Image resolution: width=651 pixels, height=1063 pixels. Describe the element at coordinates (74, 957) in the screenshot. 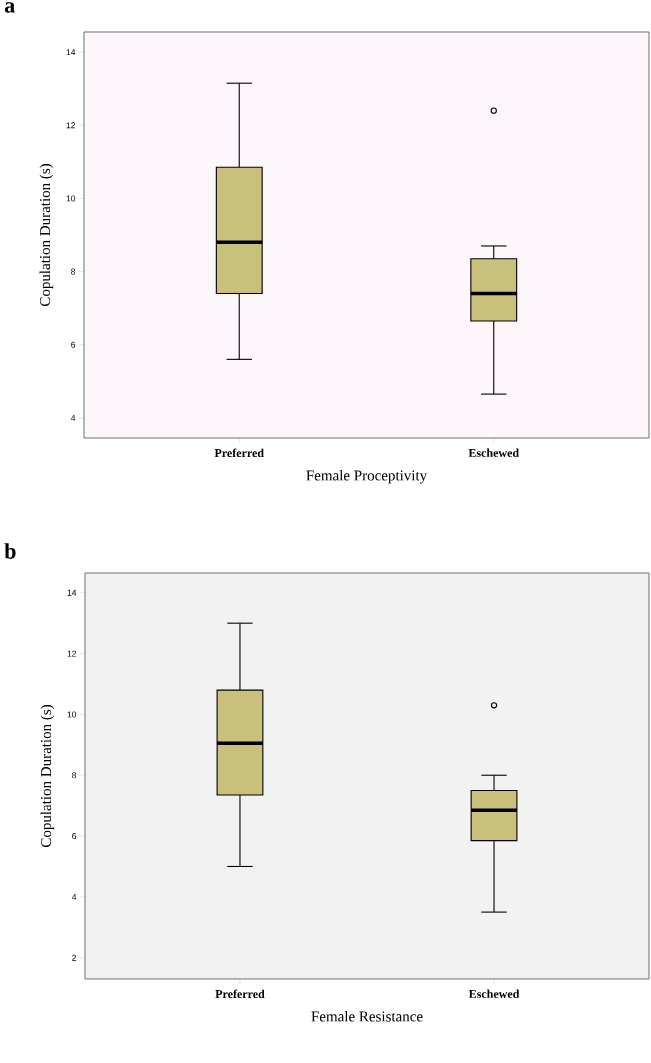

I see `y-tick-label: 2` at that location.